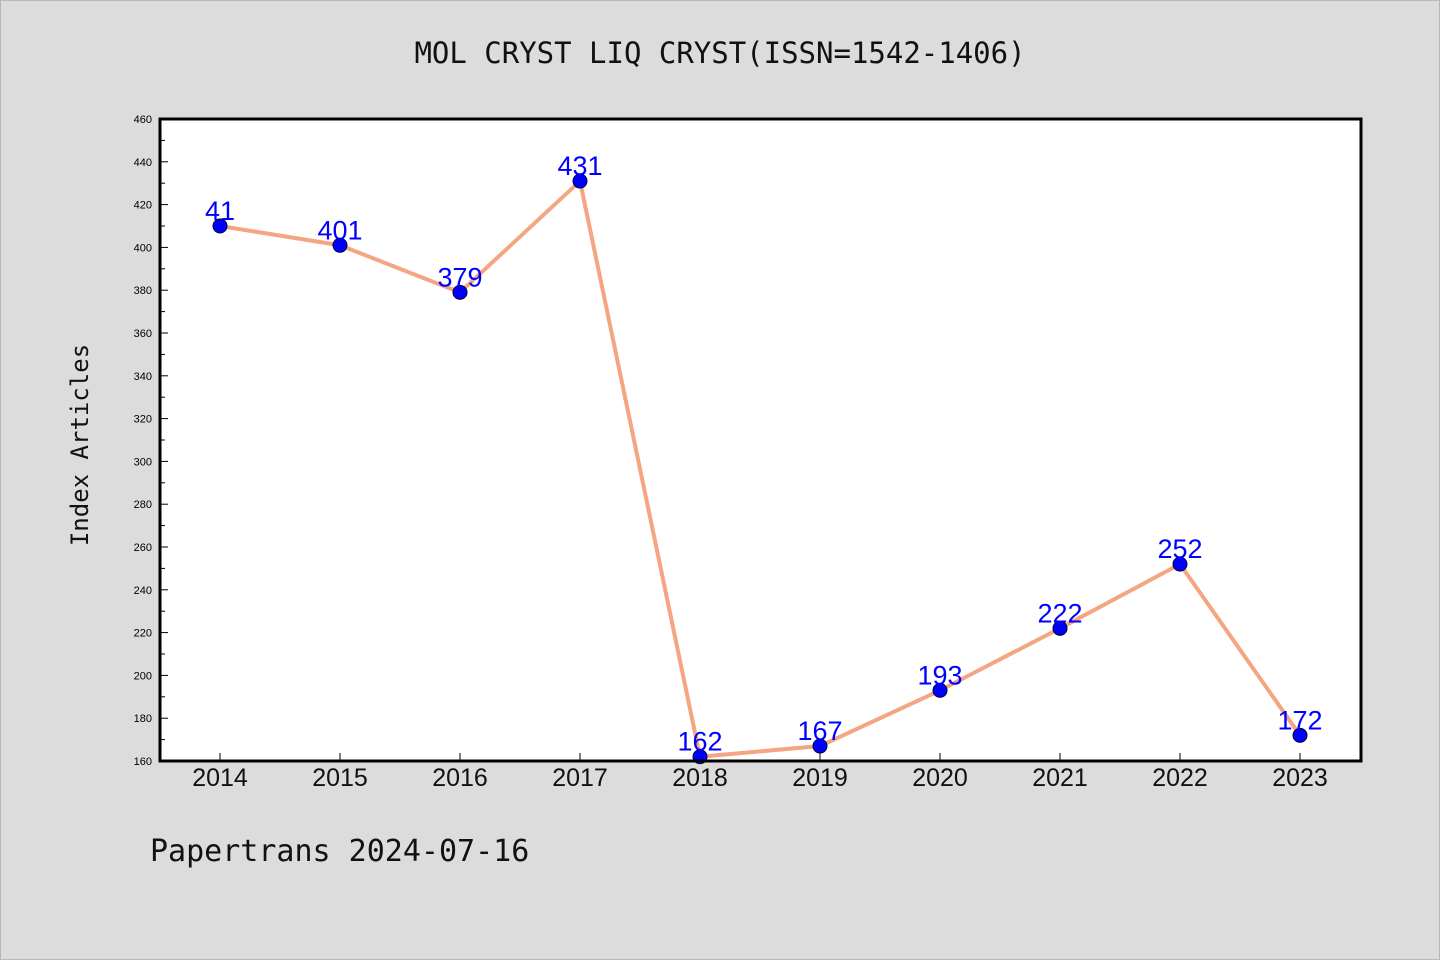 The width and height of the screenshot is (1440, 960). I want to click on x-tick-label: 2021, so click(1060, 778).